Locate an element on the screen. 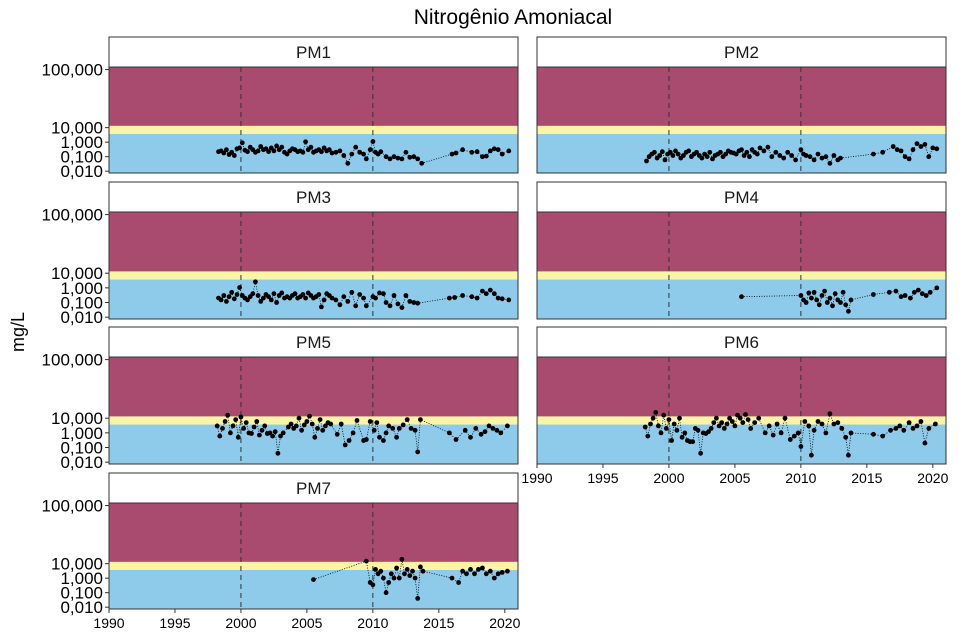 This screenshot has width=960, height=644. panel-strip-label: PM5 is located at coordinates (313, 342).